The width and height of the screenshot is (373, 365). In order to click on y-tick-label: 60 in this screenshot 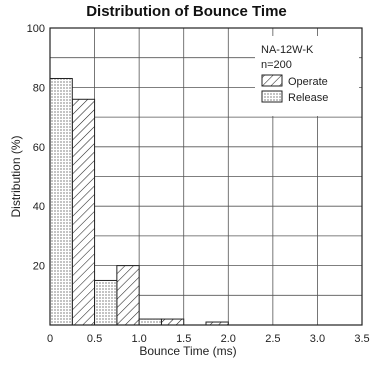, I will do `click(39, 148)`.